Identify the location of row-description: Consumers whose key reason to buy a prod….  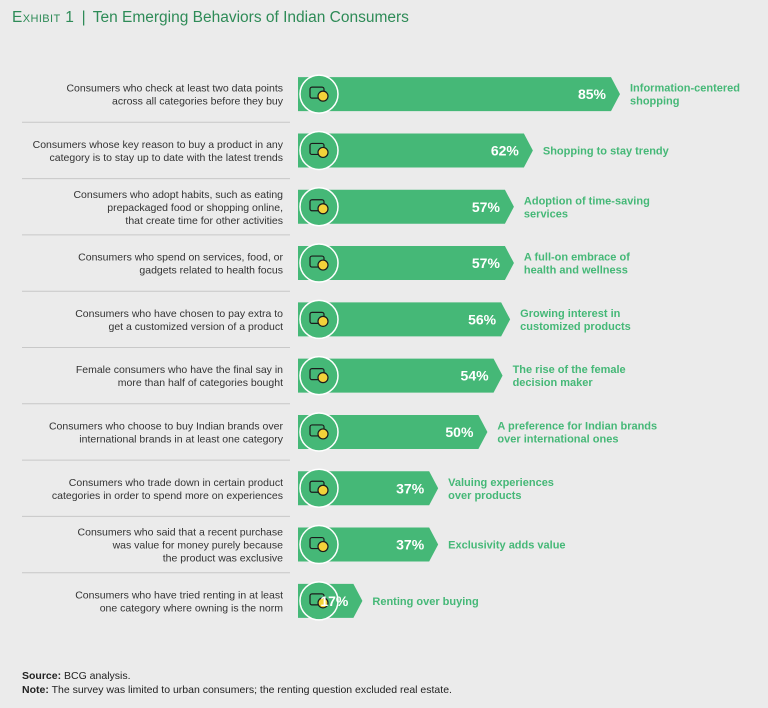
(158, 145).